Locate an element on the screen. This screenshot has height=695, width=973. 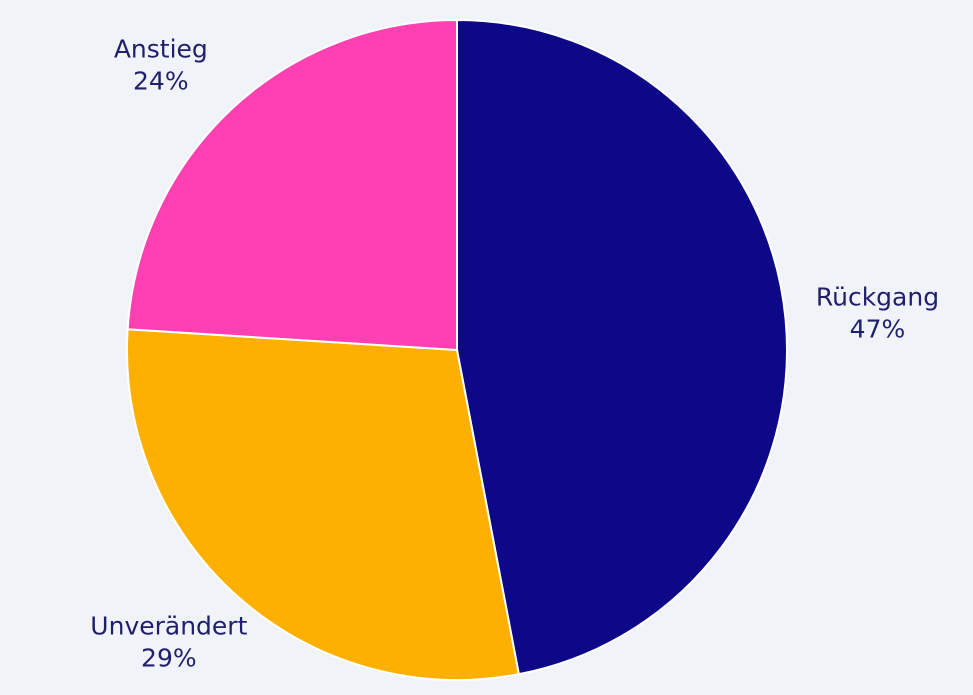
slice-value-label: 47% is located at coordinates (878, 328).